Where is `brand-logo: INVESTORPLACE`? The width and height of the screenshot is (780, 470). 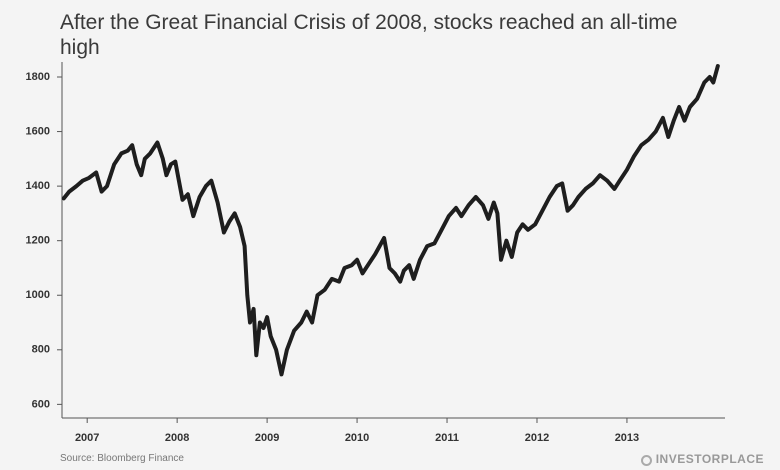 brand-logo: INVESTORPLACE is located at coordinates (702, 459).